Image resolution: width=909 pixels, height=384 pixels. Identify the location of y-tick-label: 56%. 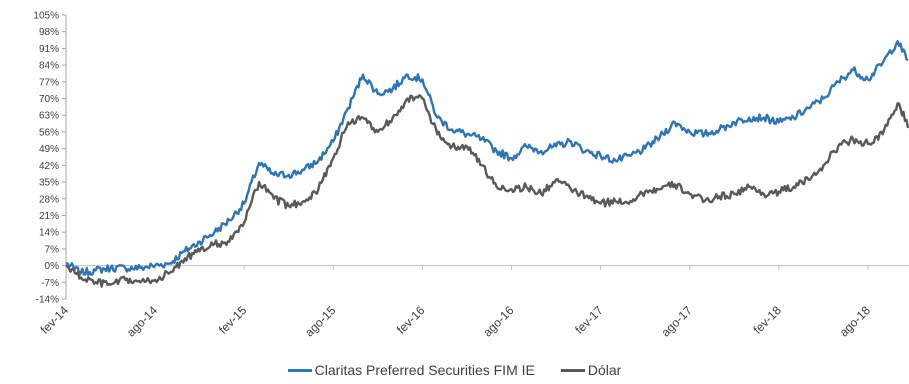
(49, 132).